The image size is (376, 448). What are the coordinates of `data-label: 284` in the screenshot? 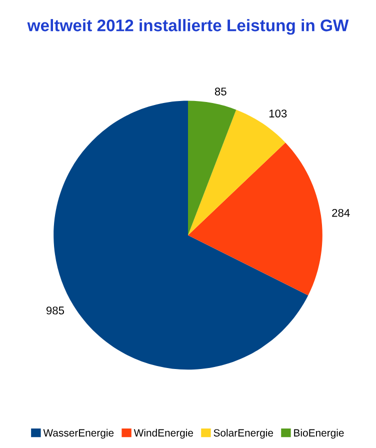 It's located at (341, 212).